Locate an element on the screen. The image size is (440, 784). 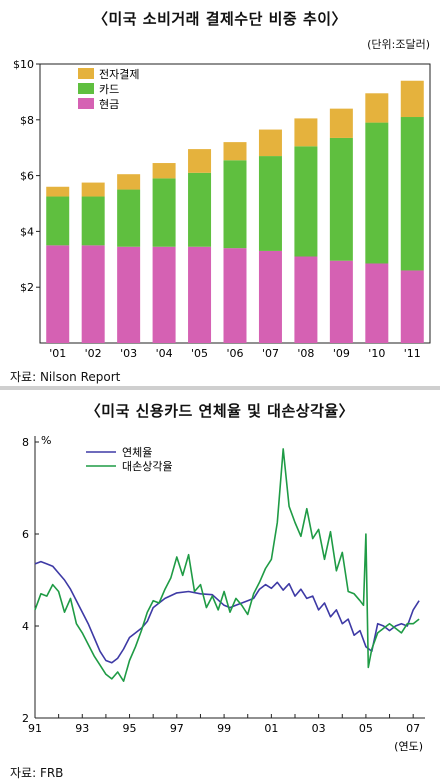
unit-note: (단위:조달러) is located at coordinates (398, 44).